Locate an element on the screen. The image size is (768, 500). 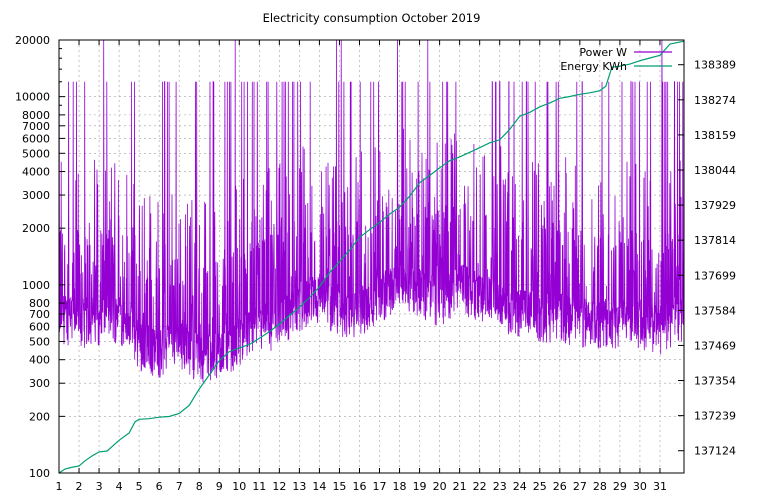
y-tick-label: 10000 is located at coordinates (32, 97).